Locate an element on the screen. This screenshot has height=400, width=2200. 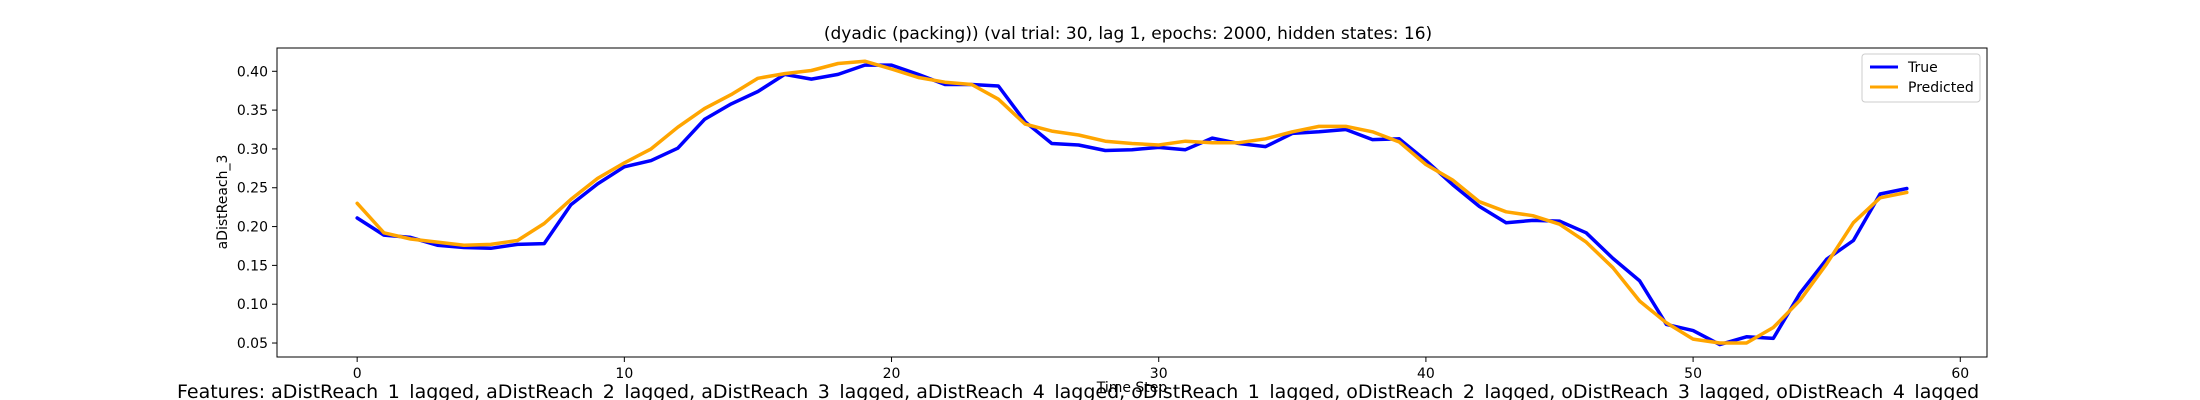
x-tick-label: 10 is located at coordinates (624, 374).